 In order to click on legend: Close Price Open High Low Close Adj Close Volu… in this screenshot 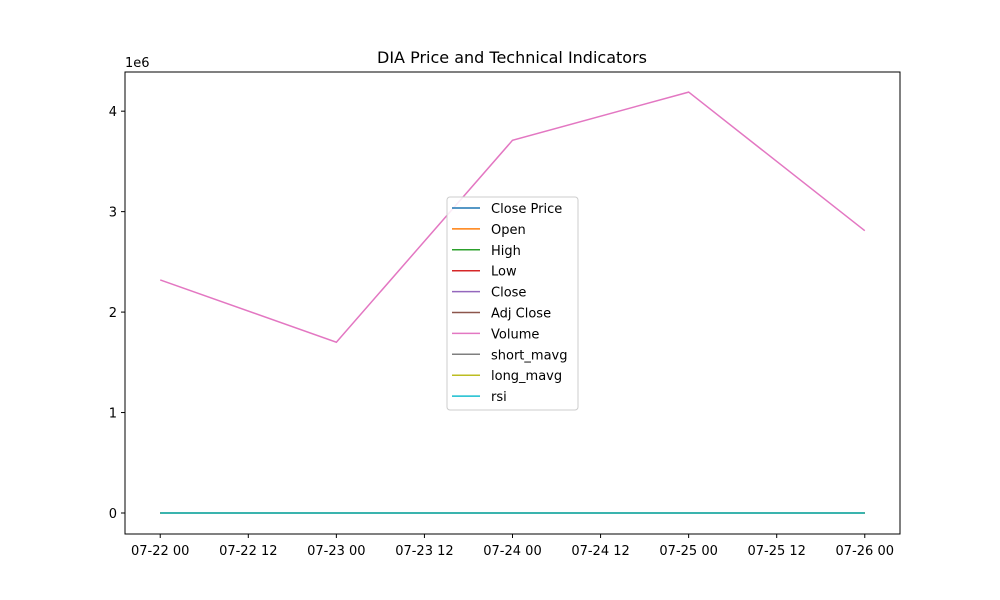, I will do `click(512, 303)`.